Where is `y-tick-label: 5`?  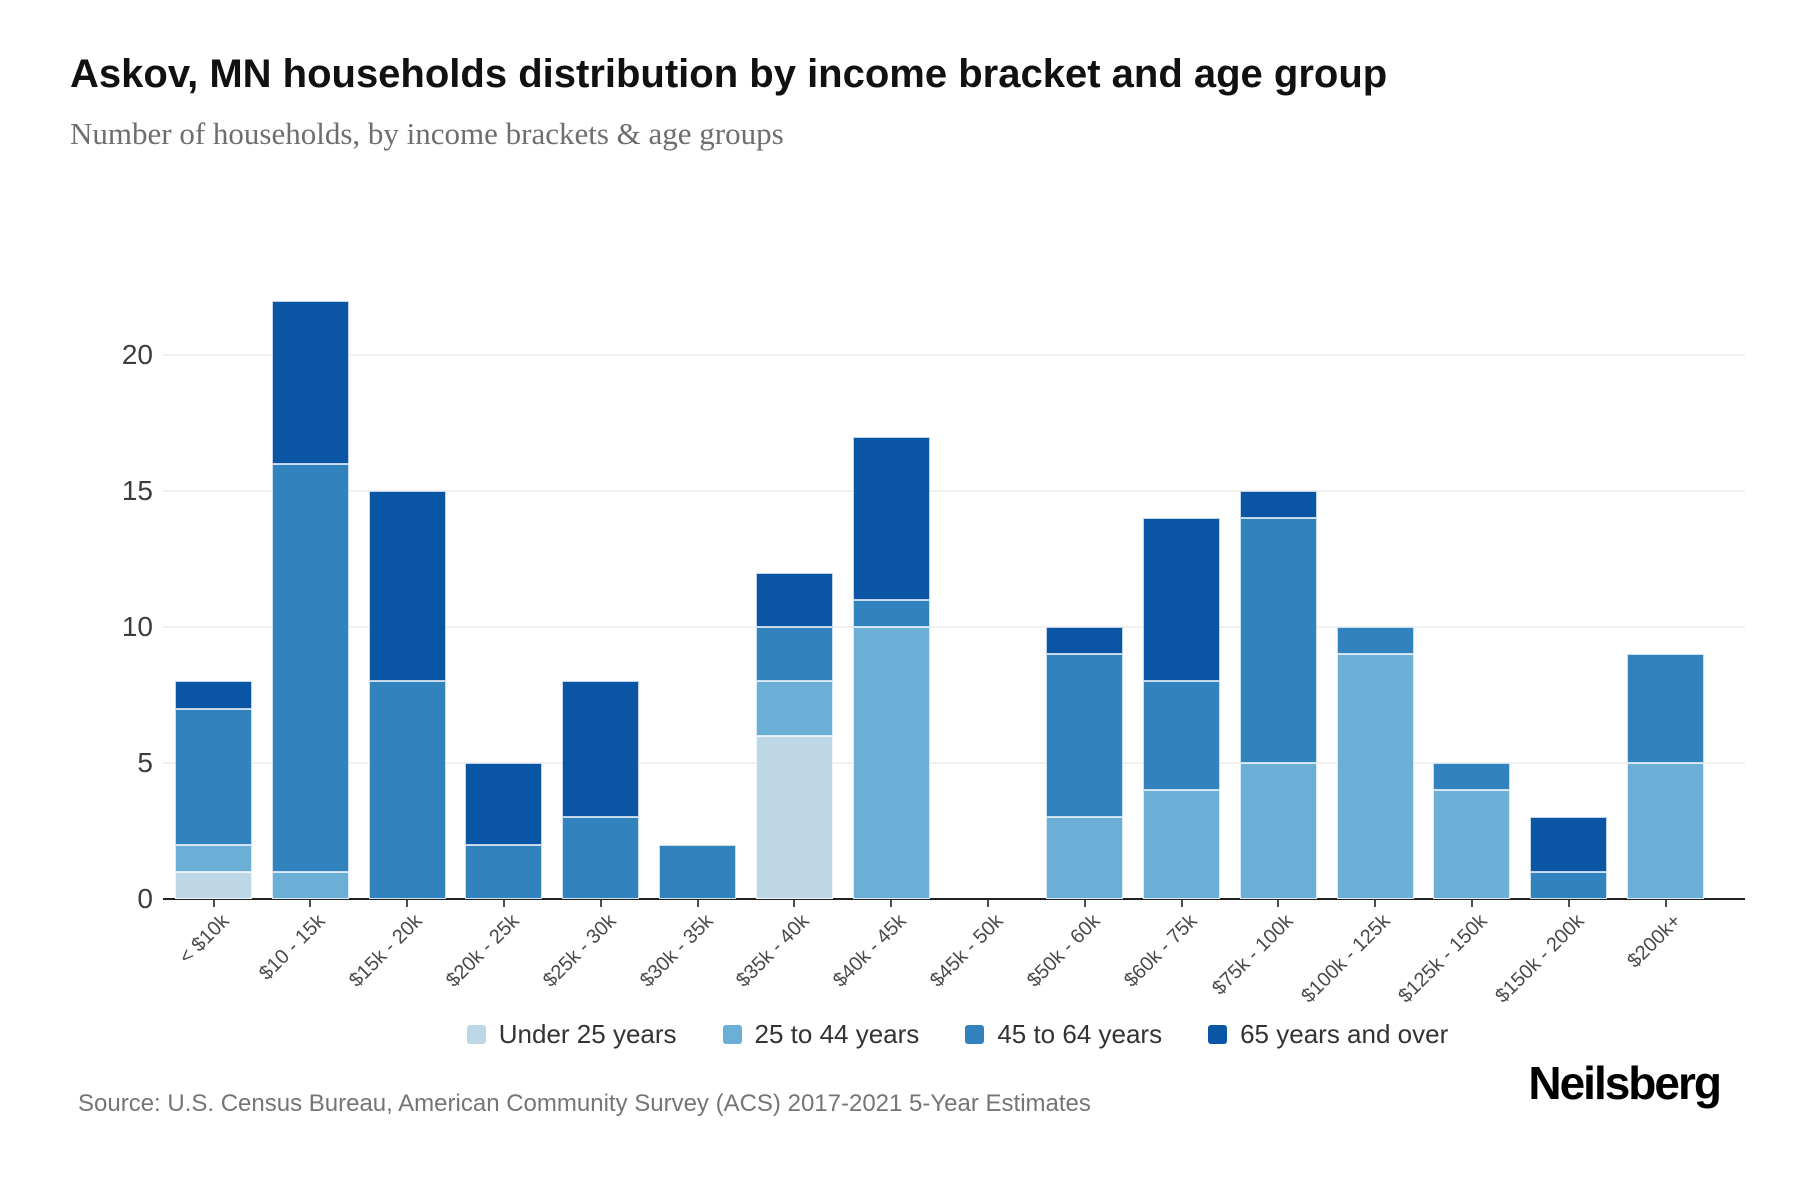 y-tick-label: 5 is located at coordinates (145, 762).